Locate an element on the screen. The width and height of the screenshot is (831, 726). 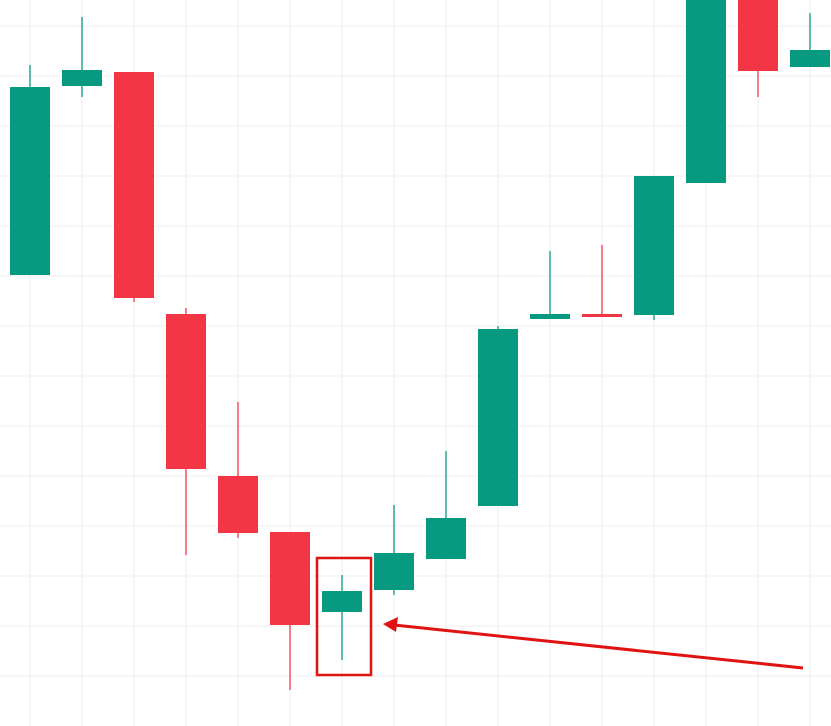
highlight-box is located at coordinates (344, 616).